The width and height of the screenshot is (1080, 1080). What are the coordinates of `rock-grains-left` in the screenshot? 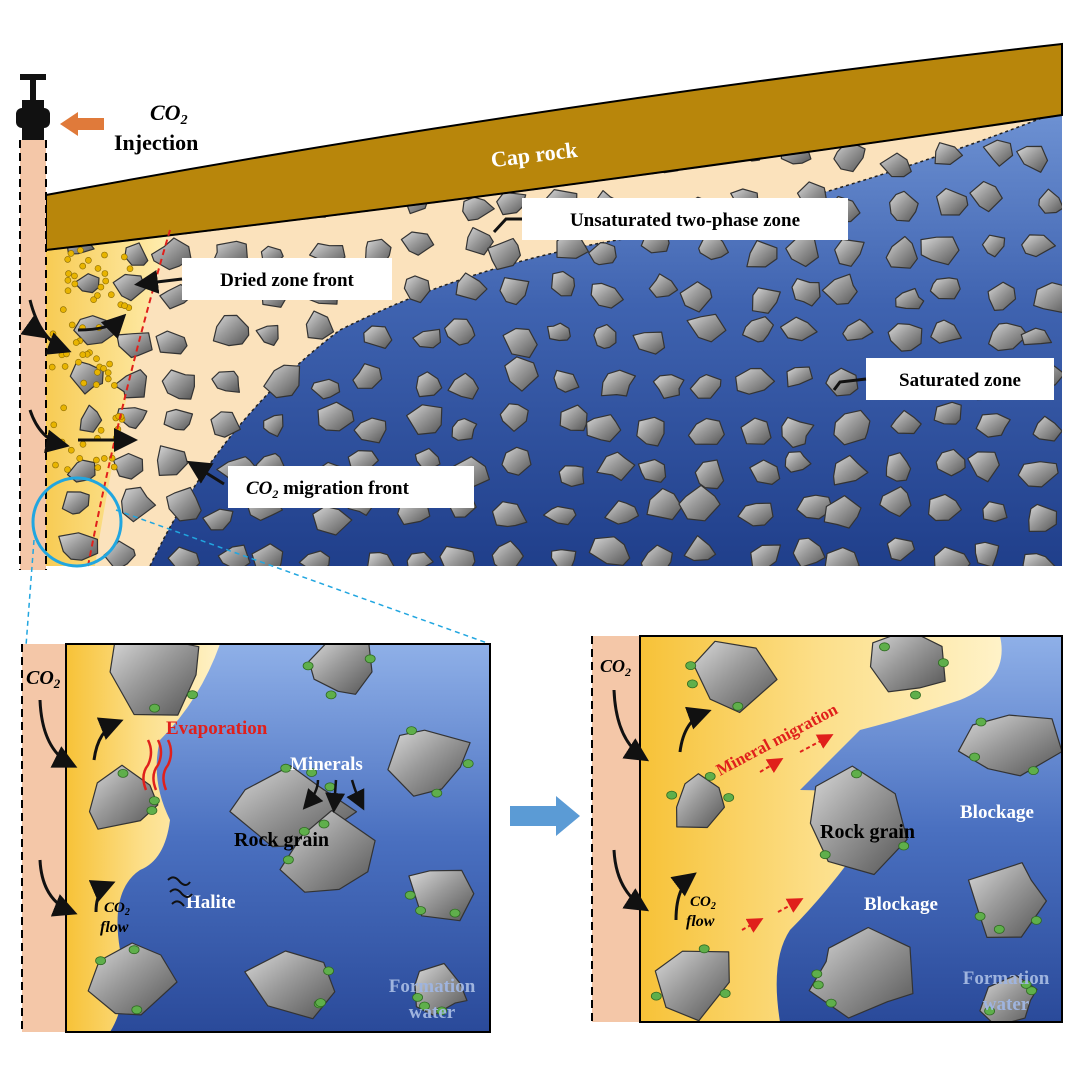 It's located at (281, 832).